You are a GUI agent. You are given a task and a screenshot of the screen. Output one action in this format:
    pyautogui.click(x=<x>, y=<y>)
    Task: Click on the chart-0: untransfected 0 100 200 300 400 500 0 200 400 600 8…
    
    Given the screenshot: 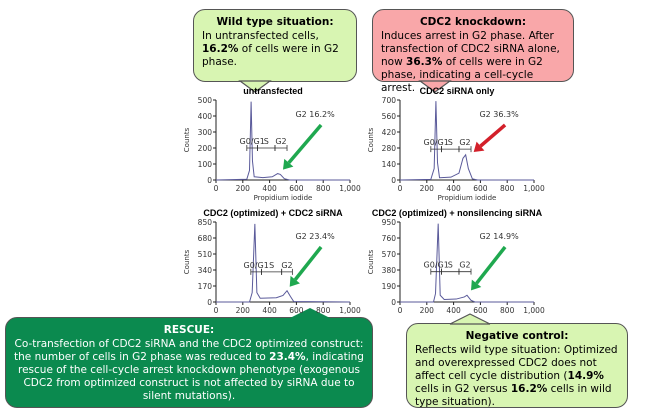 What is the action you would take?
    pyautogui.click(x=272, y=144)
    